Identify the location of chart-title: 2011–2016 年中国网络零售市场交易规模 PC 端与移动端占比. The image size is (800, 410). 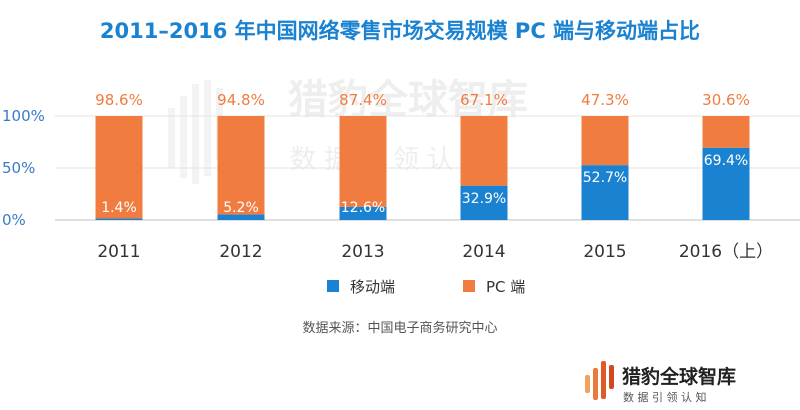
(400, 31).